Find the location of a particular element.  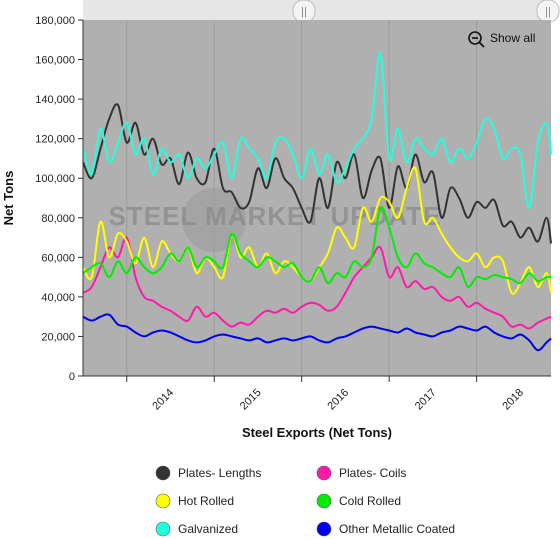

y-tick-label: 180,000 is located at coordinates (55, 21).